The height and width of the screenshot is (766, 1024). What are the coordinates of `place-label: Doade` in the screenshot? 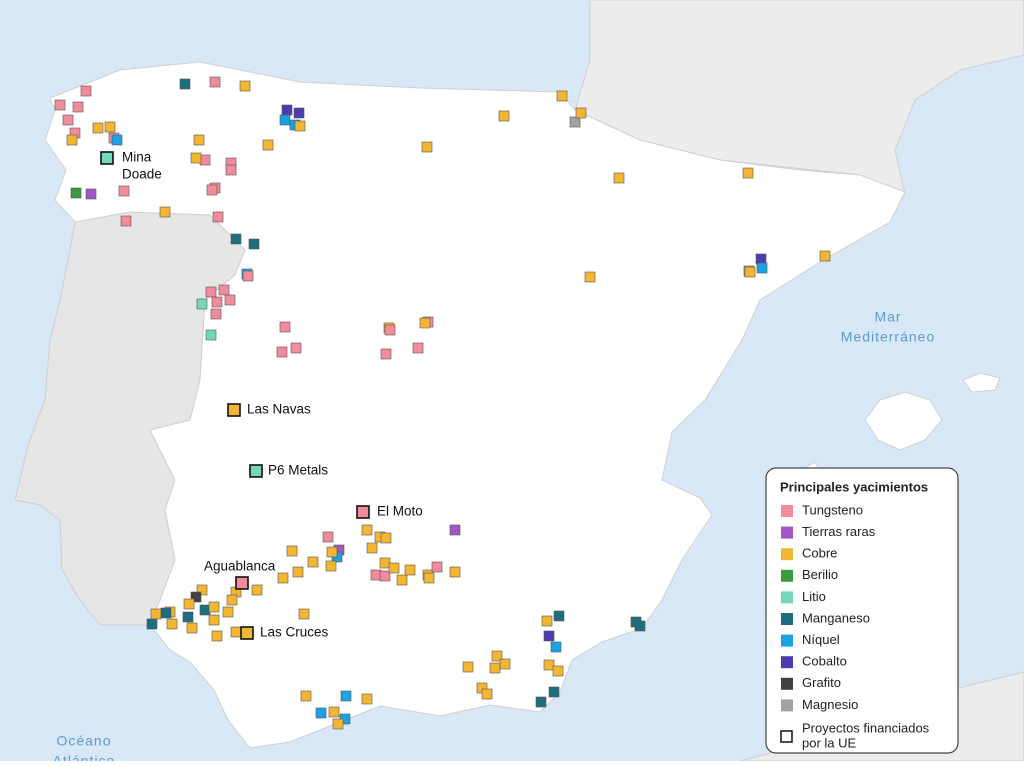 It's located at (142, 174).